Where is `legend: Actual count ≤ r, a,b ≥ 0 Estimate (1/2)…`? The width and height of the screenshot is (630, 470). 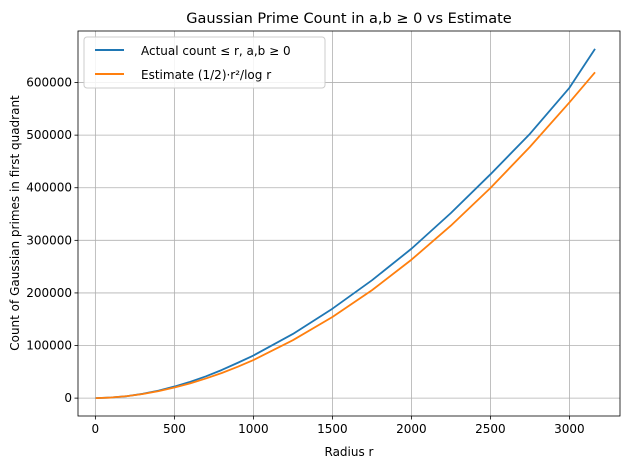
legend: Actual count ≤ r, a,b ≥ 0 Estimate (1/2)… is located at coordinates (204, 62).